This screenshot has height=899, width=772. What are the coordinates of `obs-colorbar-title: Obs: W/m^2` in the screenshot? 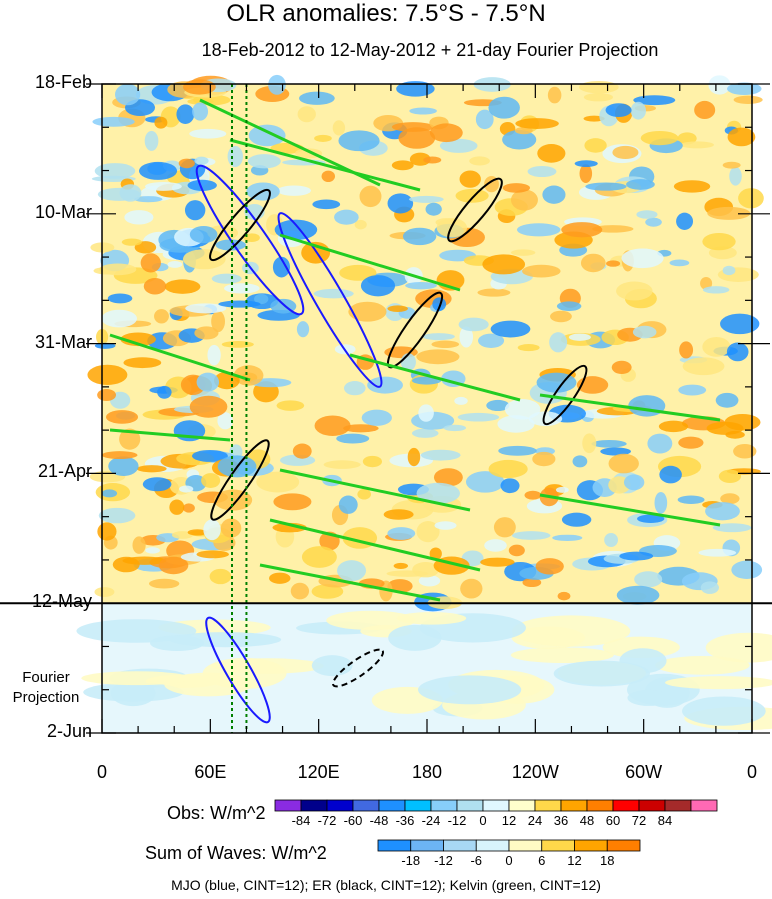 It's located at (216, 813).